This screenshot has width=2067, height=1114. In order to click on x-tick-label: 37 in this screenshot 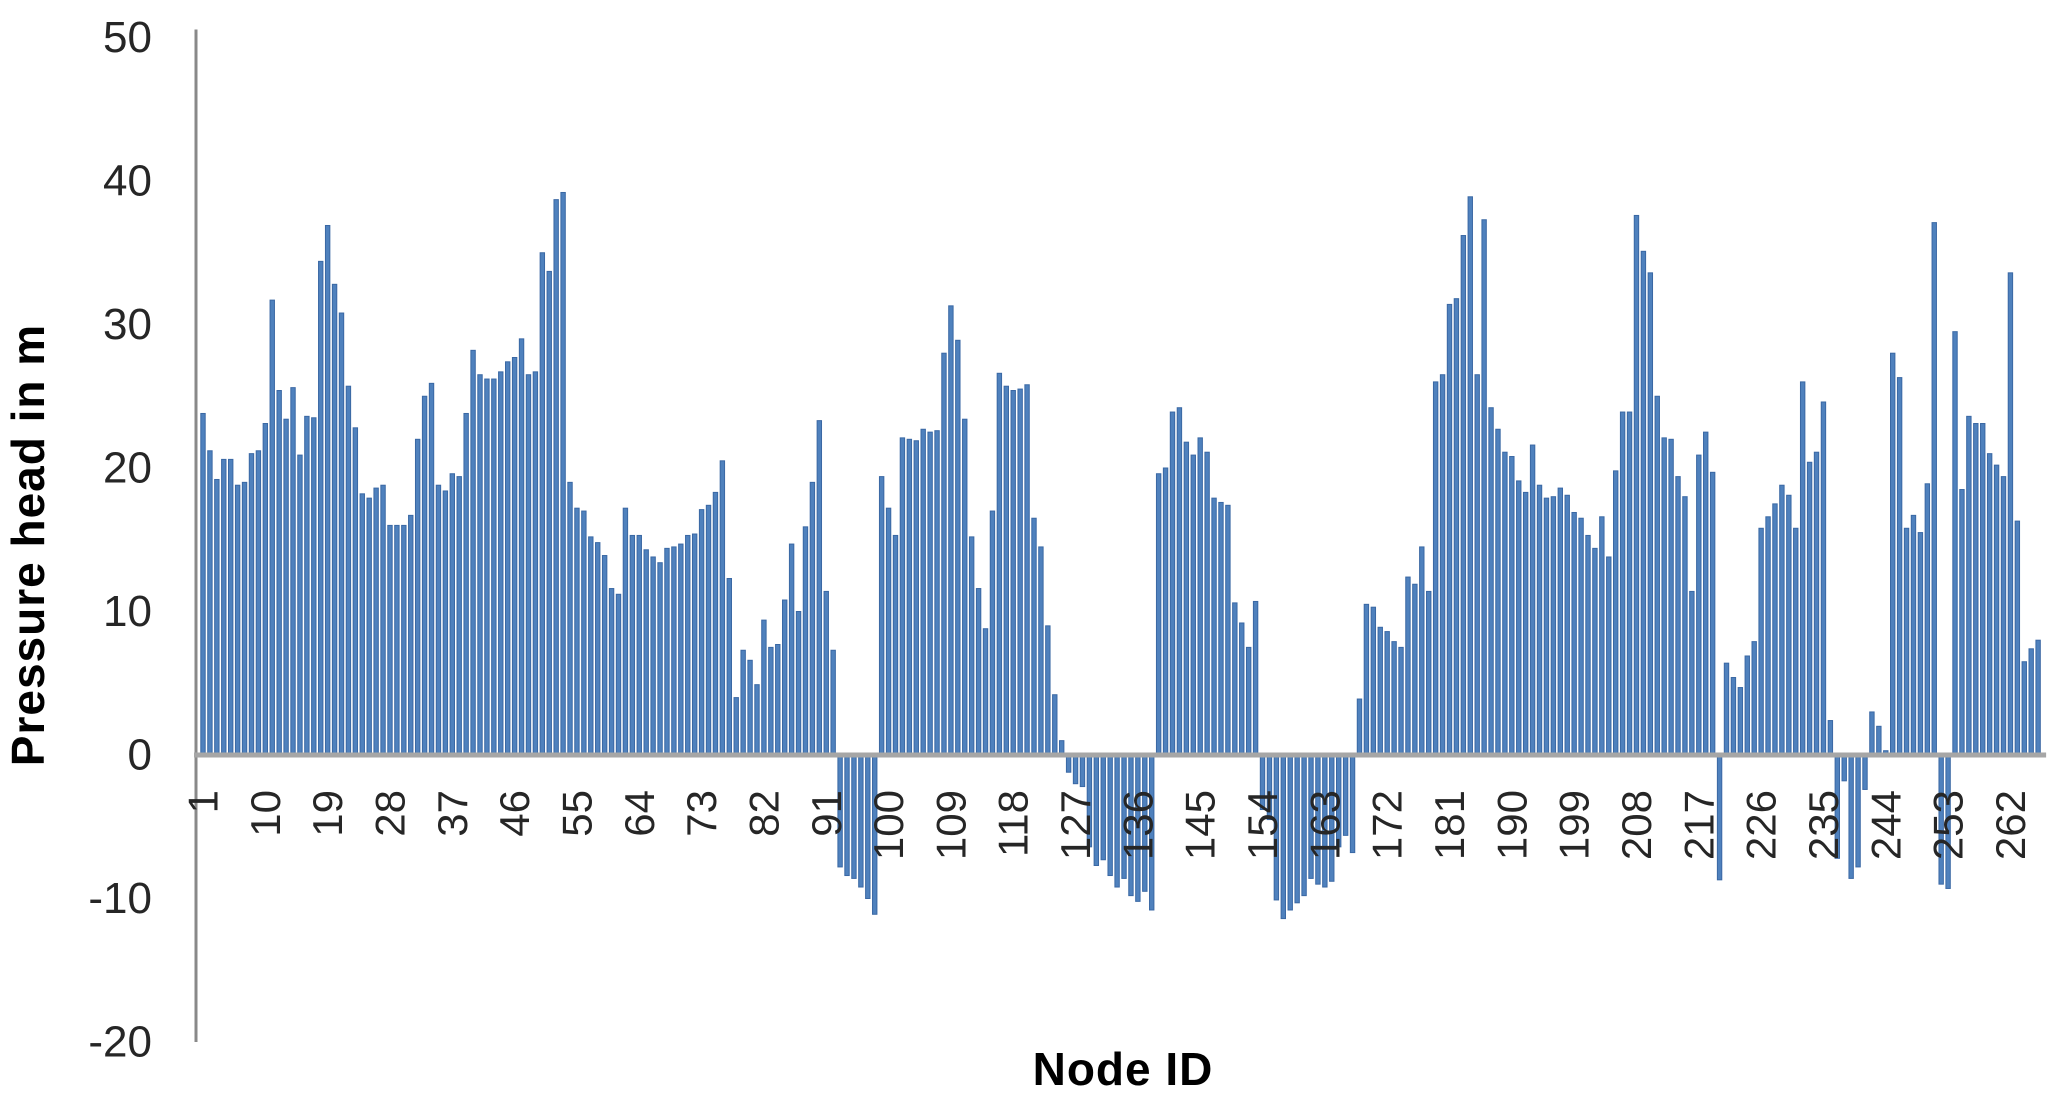, I will do `click(452, 813)`.